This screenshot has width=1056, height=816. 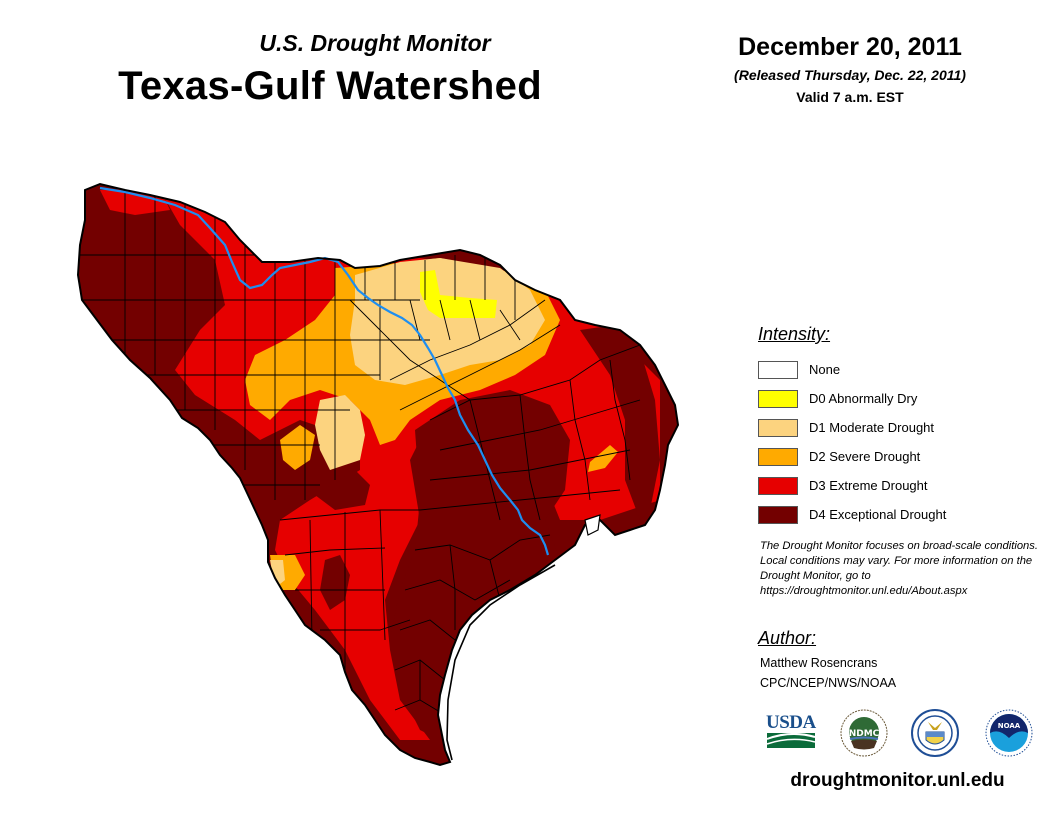 What do you see at coordinates (850, 47) in the screenshot?
I see `map-date: December 20, 2011` at bounding box center [850, 47].